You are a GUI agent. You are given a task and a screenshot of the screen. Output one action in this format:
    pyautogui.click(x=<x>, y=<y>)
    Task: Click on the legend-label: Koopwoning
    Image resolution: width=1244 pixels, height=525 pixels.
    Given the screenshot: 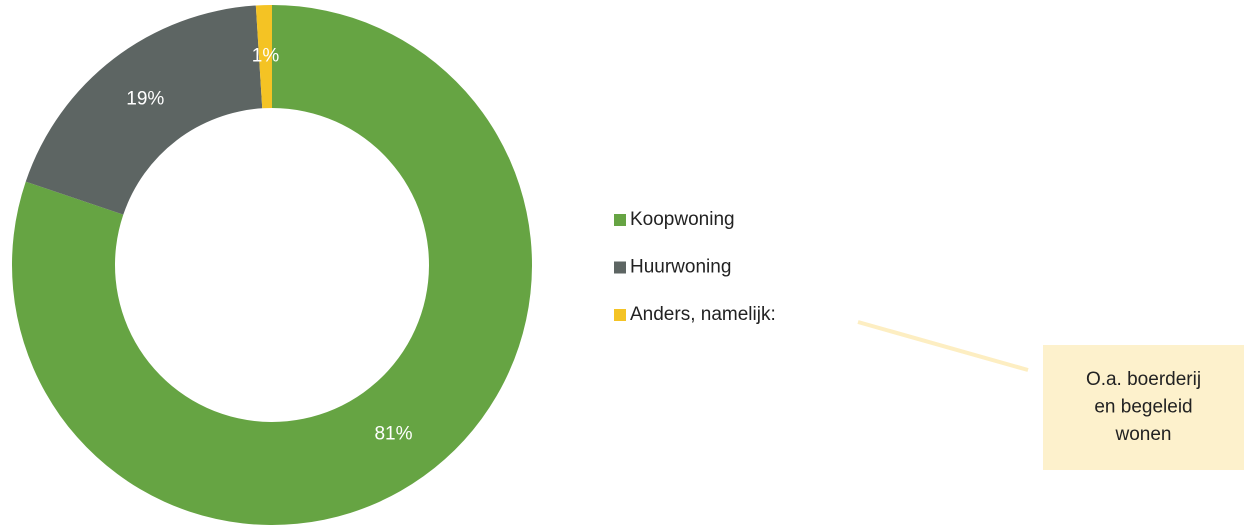 What is the action you would take?
    pyautogui.click(x=682, y=219)
    